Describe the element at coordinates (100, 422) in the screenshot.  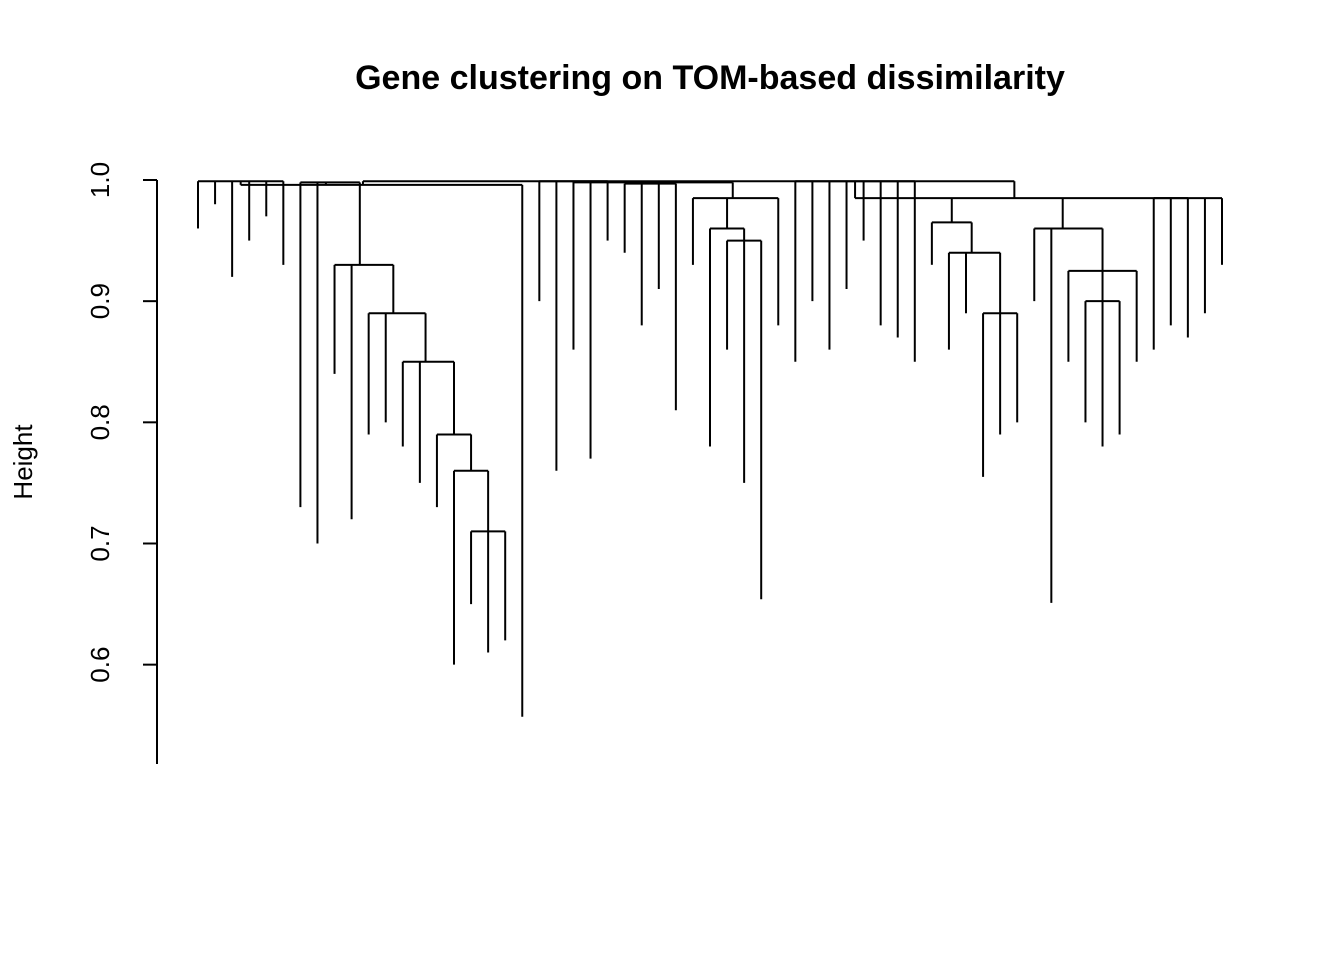
I see `y-tick-label: 0.8` at that location.